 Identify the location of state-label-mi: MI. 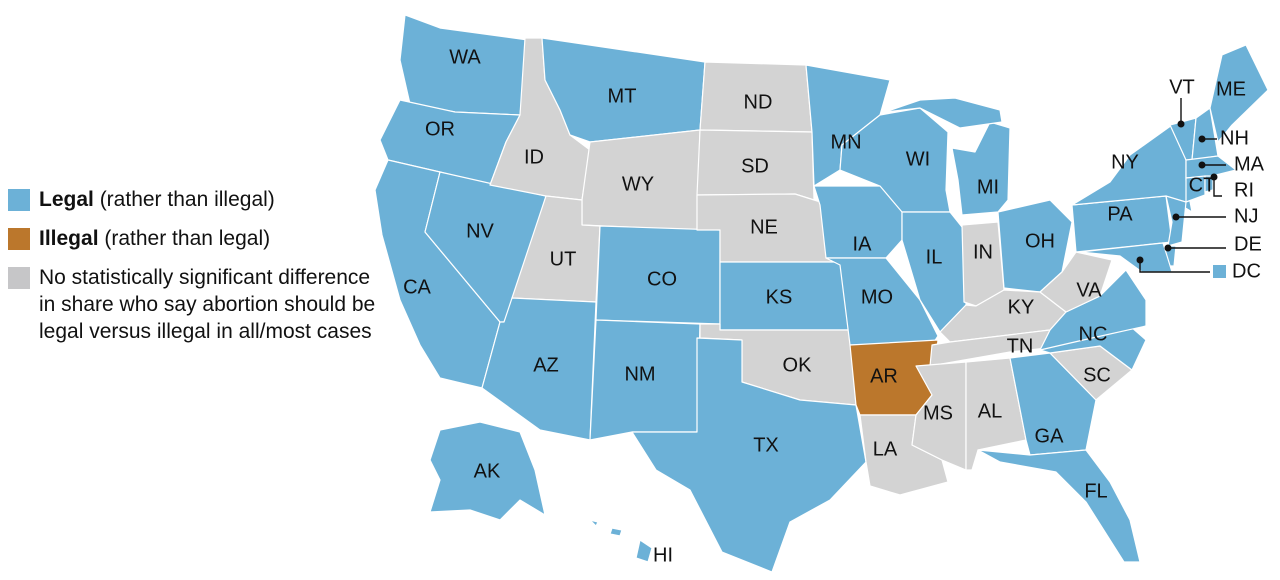
(988, 187).